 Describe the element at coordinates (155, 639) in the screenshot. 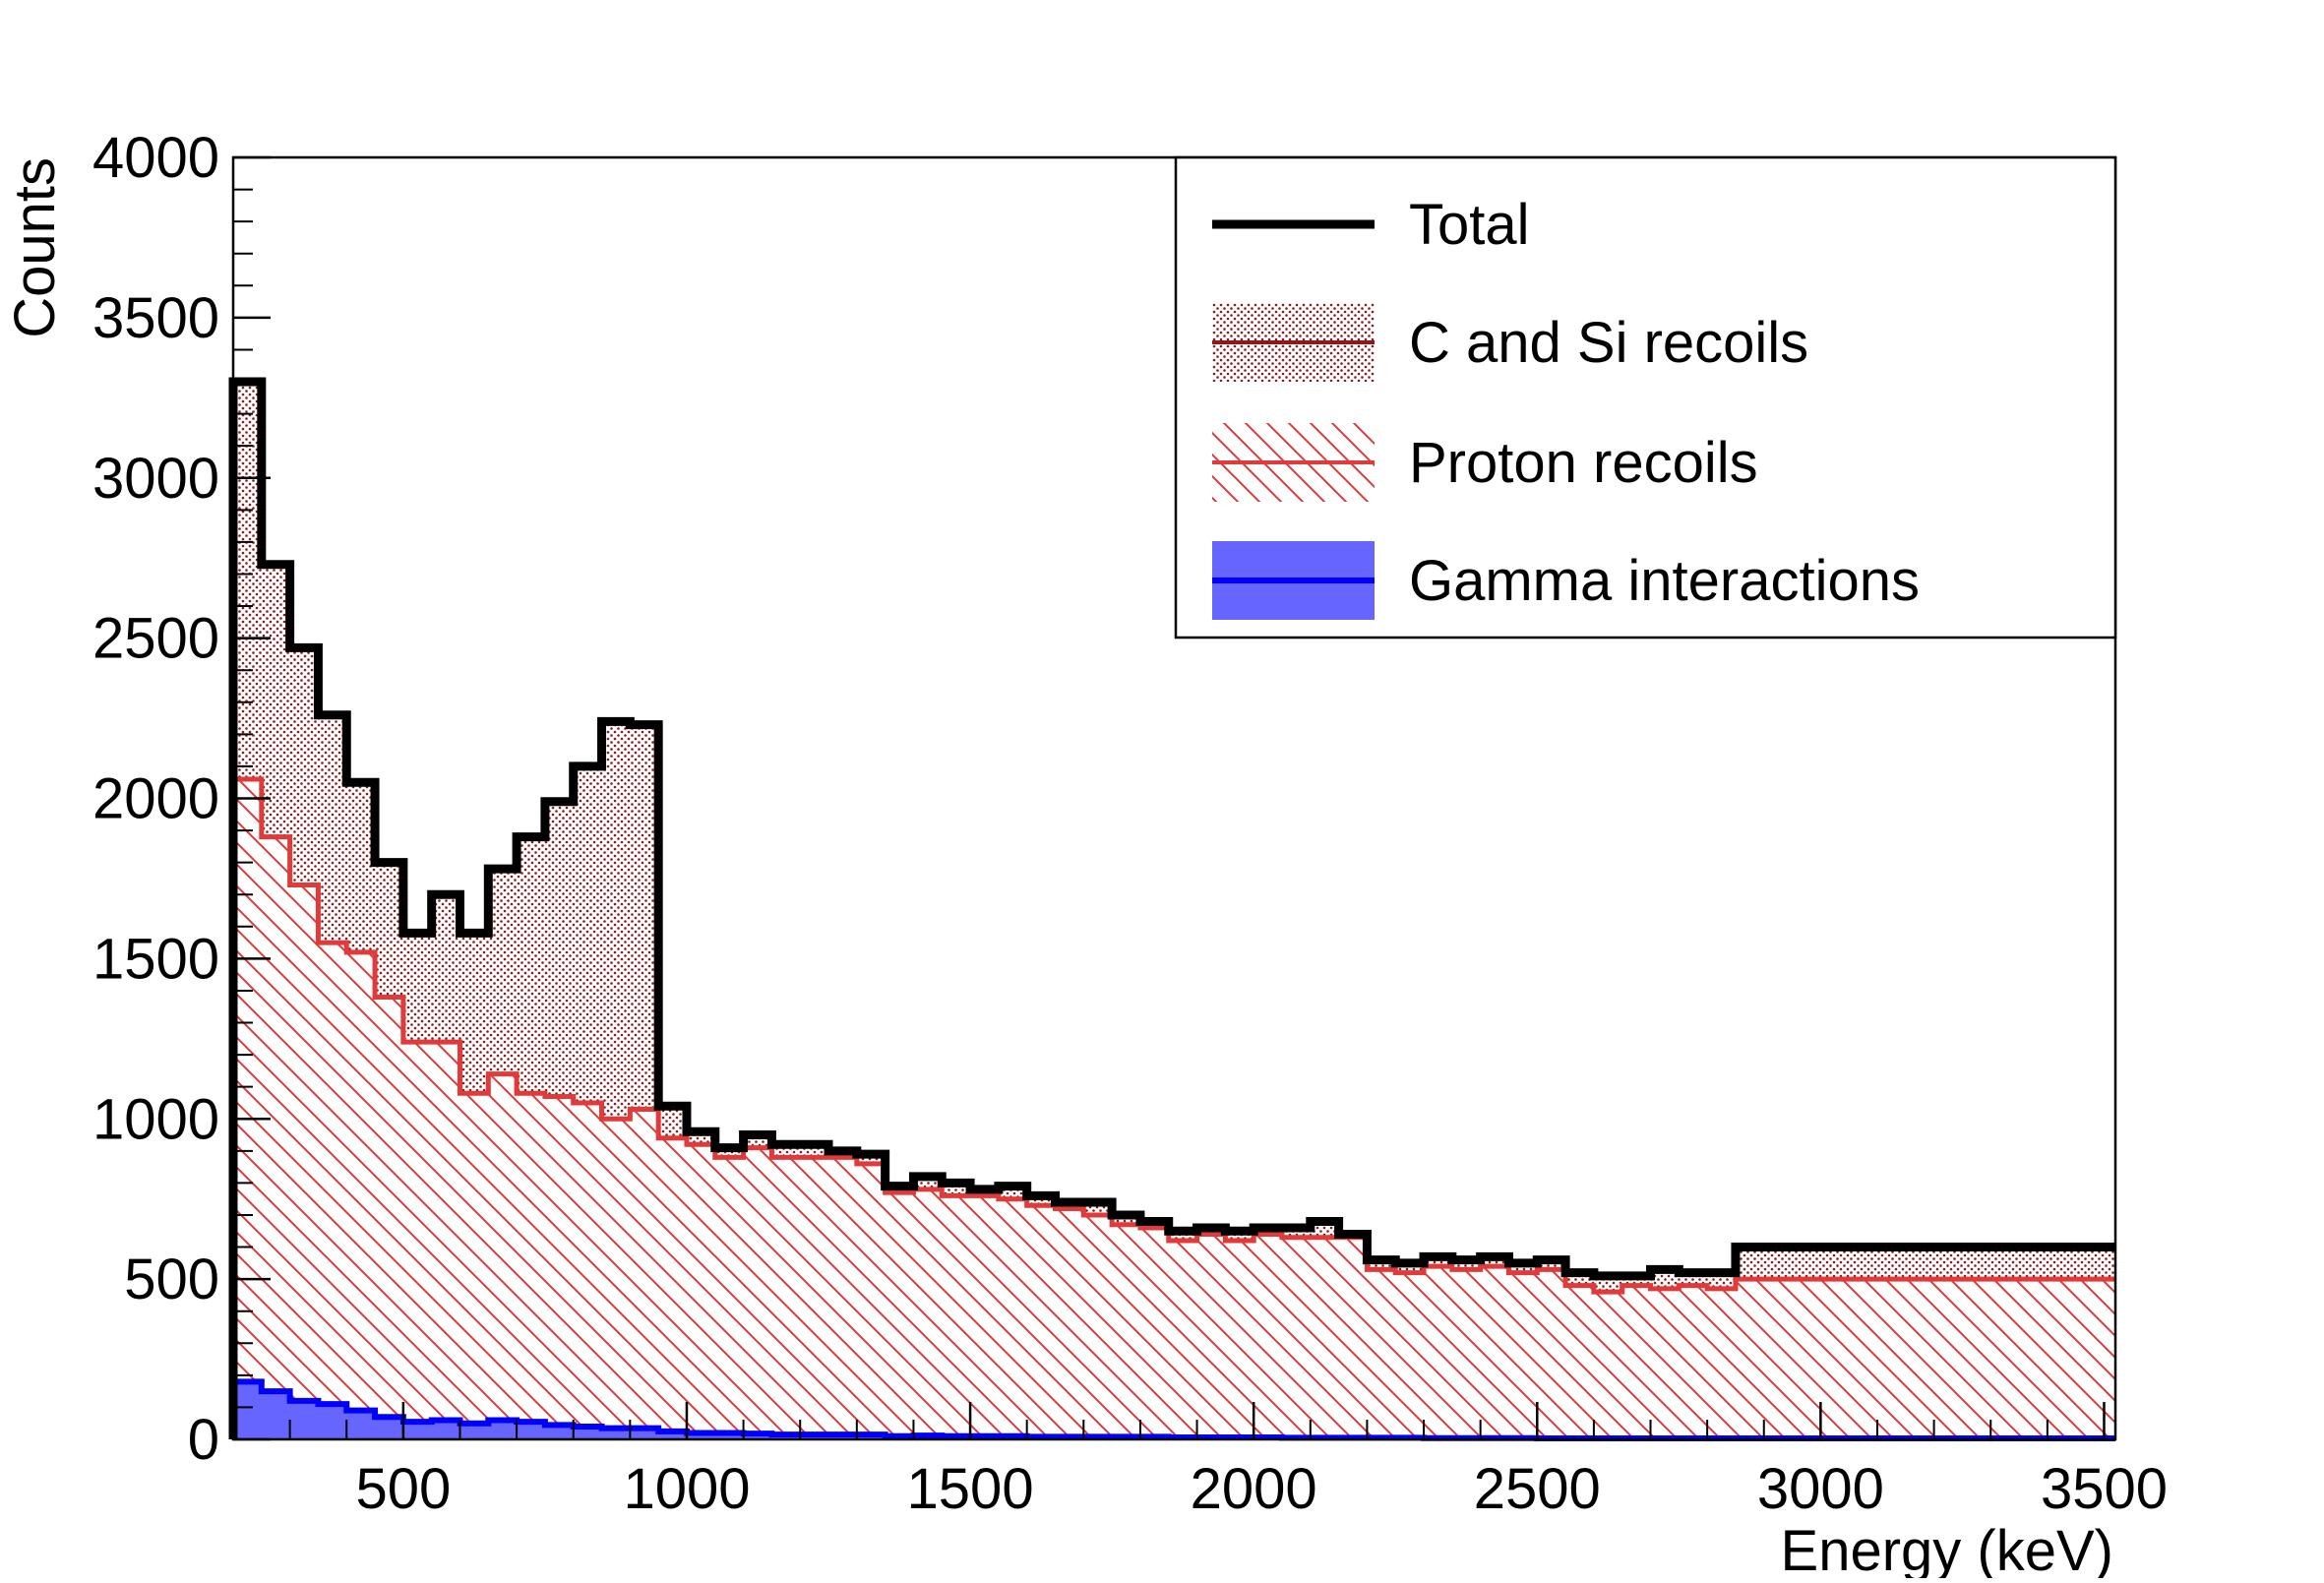

I see `y-tick-label: 2500` at that location.